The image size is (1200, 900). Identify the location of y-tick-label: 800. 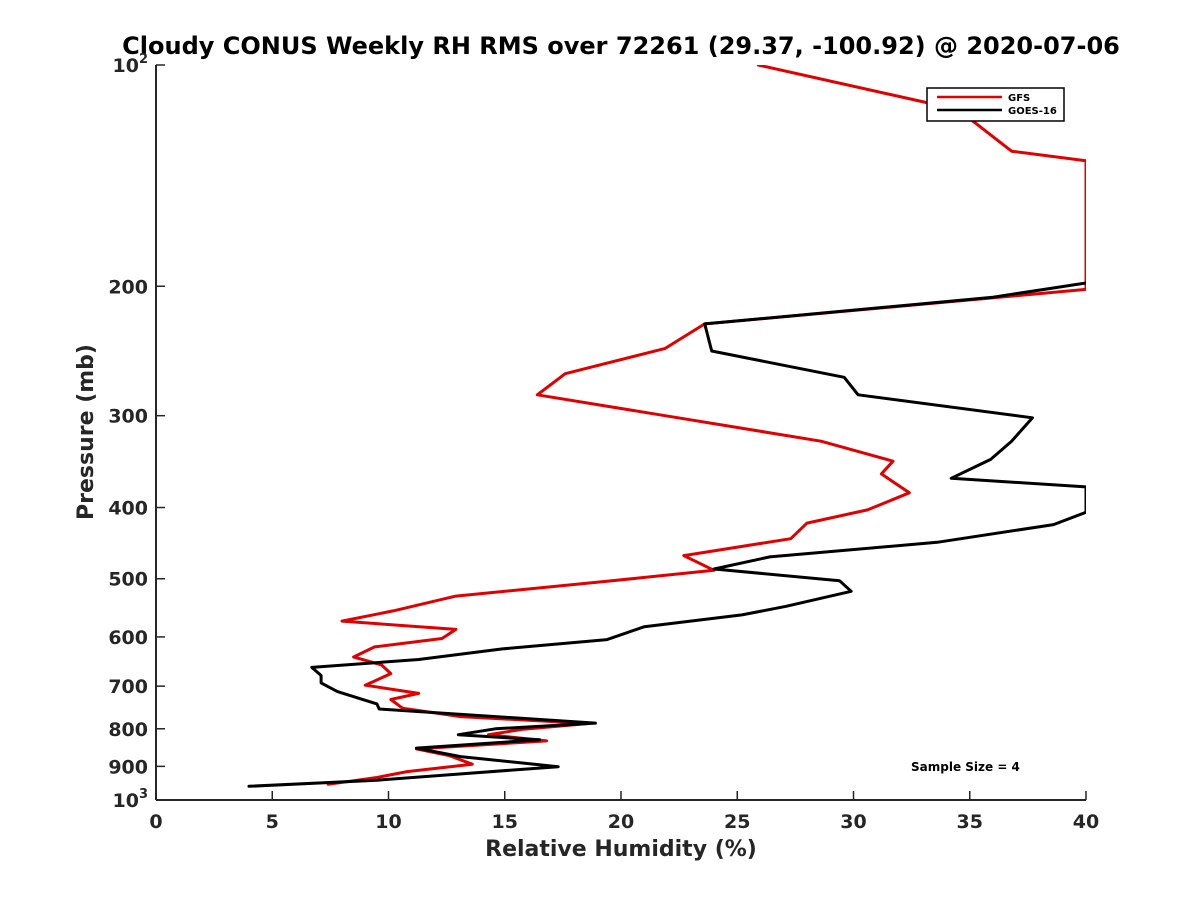
(128, 730).